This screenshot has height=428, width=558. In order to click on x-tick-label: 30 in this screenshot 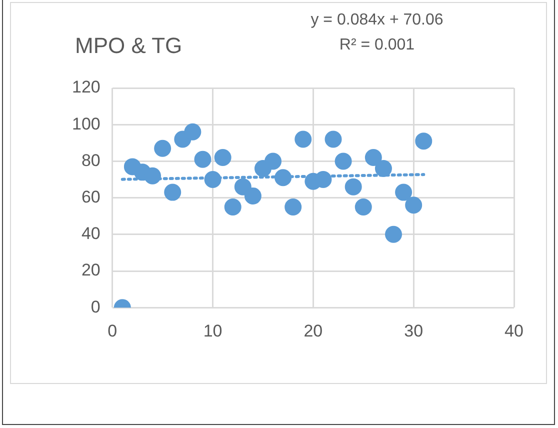, I will do `click(414, 330)`.